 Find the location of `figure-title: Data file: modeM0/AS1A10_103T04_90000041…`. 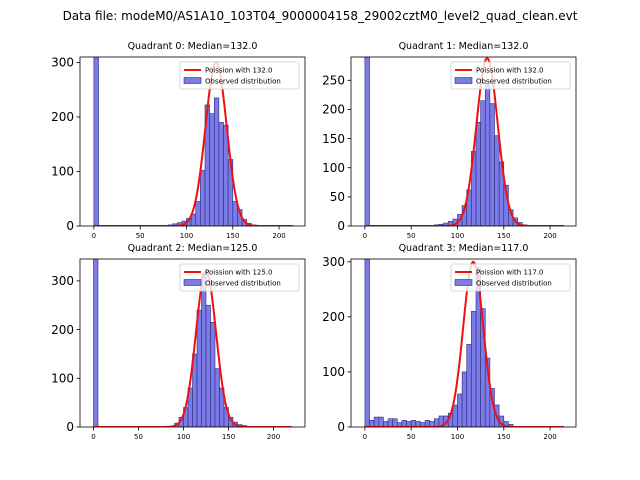

figure-title: Data file: modeM0/AS1A10_103T04_90000041… is located at coordinates (320, 16).